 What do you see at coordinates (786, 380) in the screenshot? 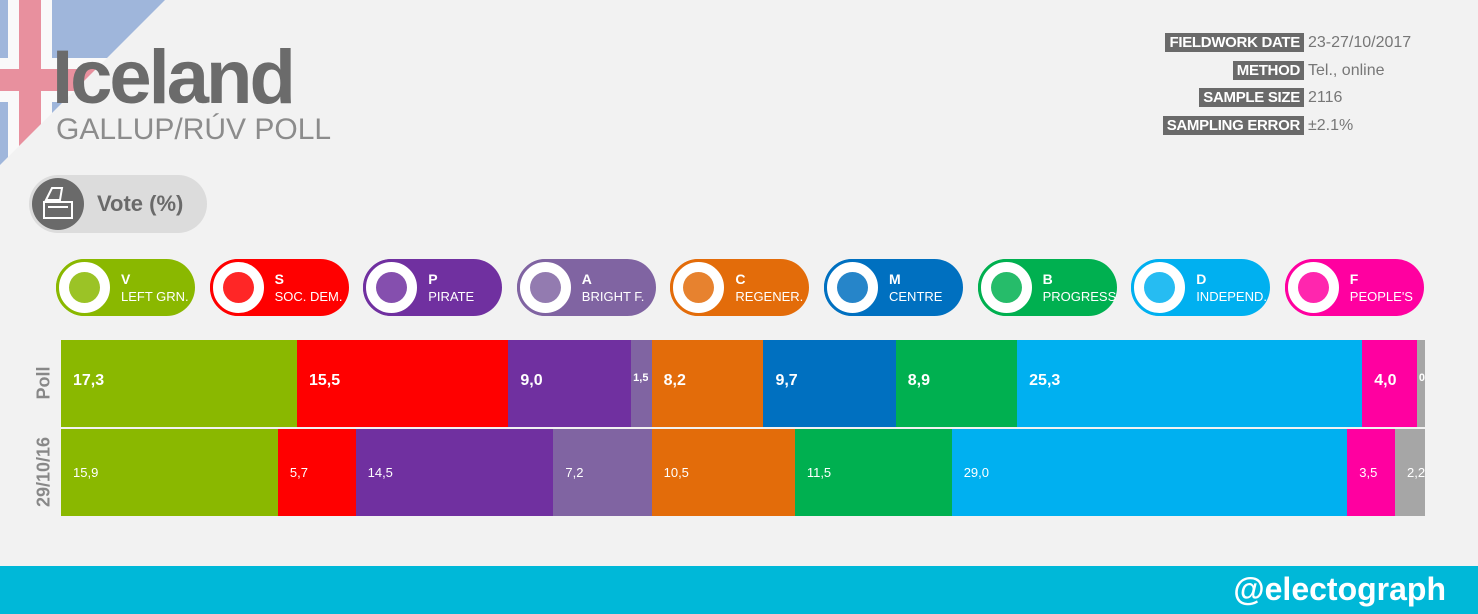
I see `data-label: 9,7` at bounding box center [786, 380].